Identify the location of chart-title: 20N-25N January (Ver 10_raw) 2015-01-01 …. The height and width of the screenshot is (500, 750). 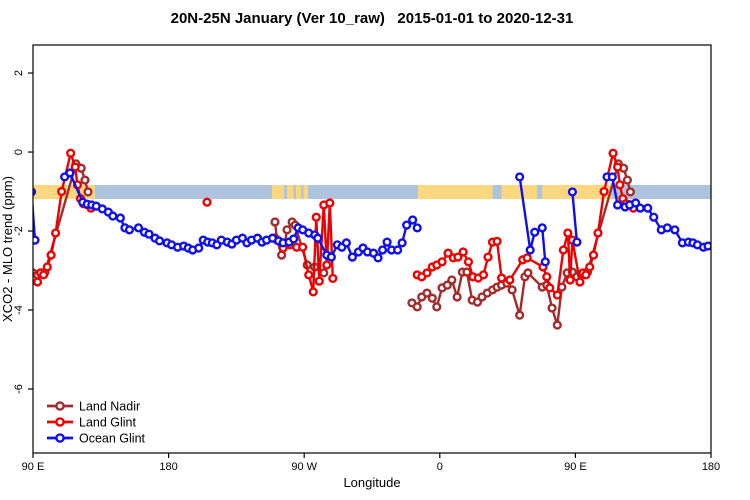
(372, 18).